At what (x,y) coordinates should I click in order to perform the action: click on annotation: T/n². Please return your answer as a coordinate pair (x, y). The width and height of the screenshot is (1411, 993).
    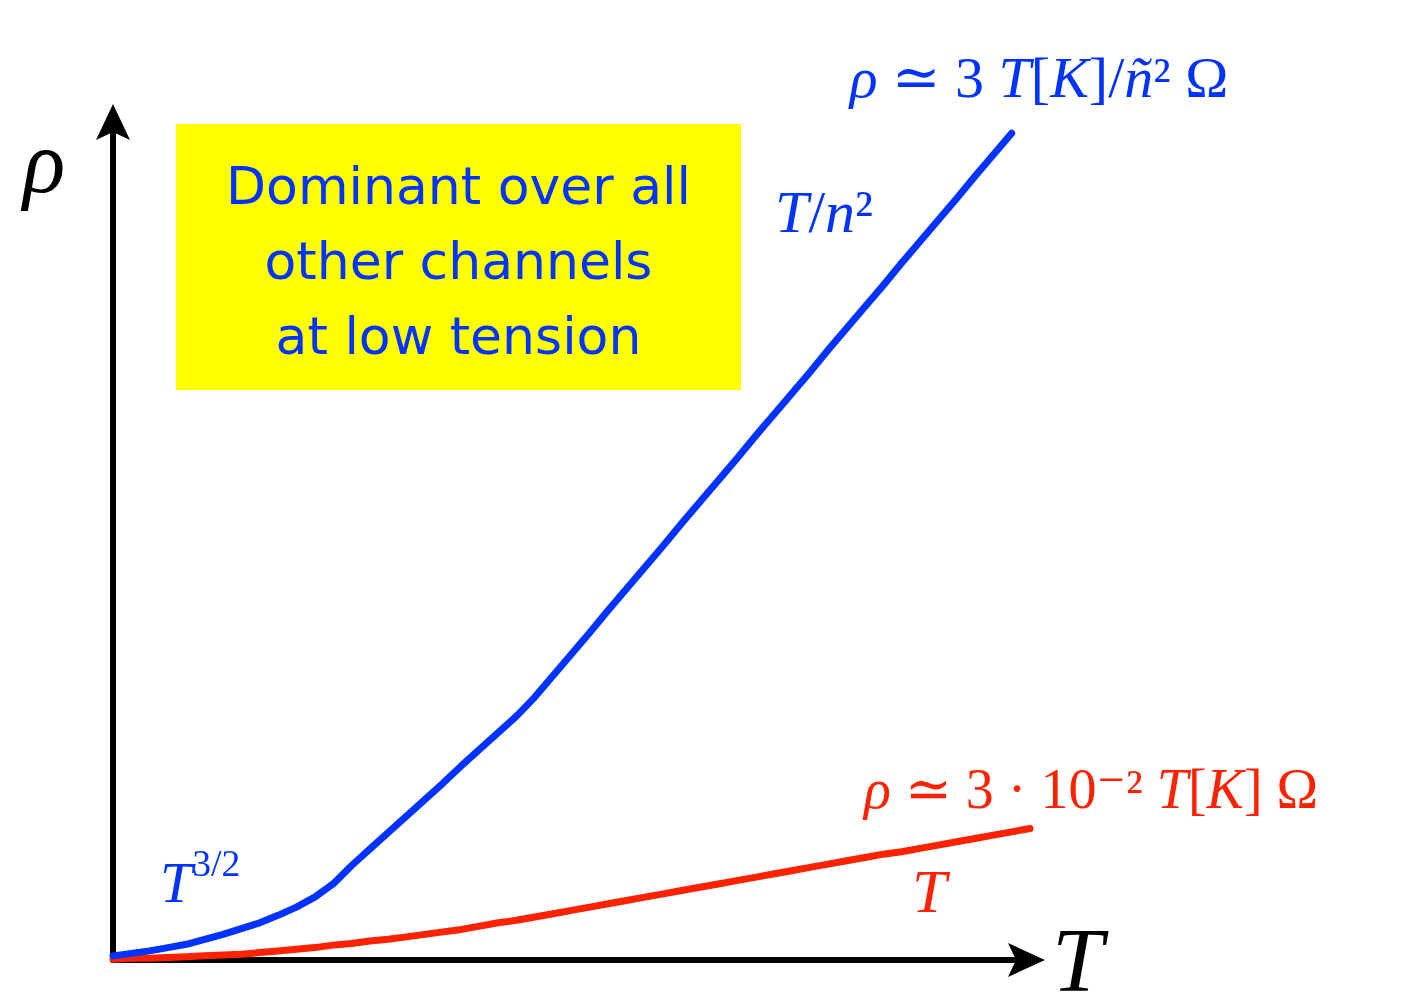
    Looking at the image, I should click on (824, 212).